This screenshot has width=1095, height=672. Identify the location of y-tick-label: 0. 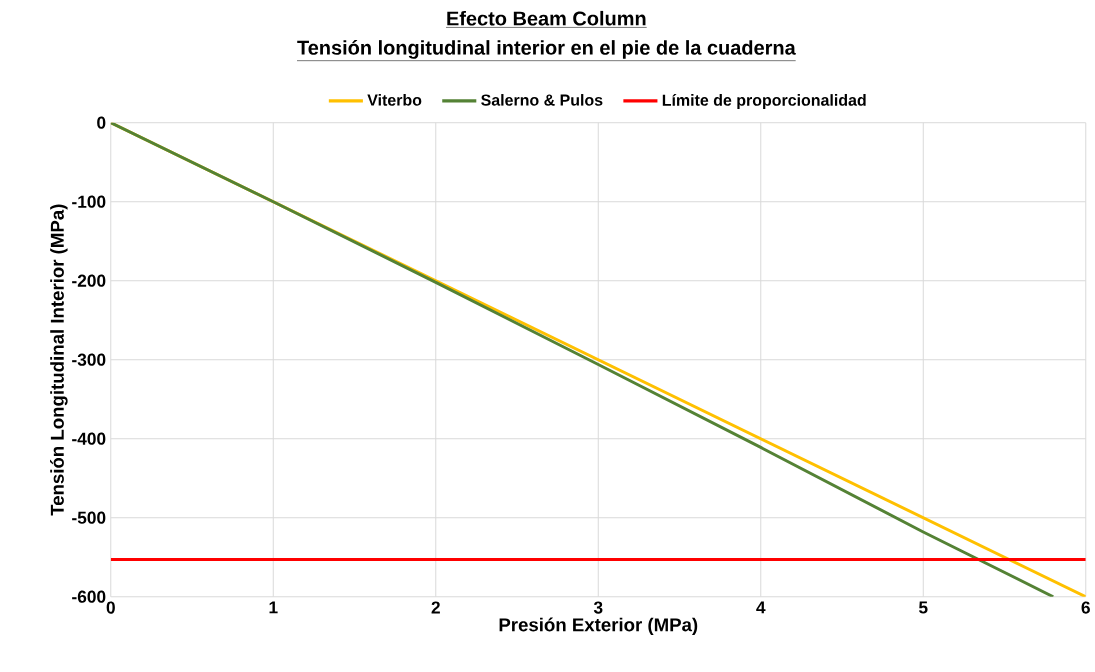
(101, 123).